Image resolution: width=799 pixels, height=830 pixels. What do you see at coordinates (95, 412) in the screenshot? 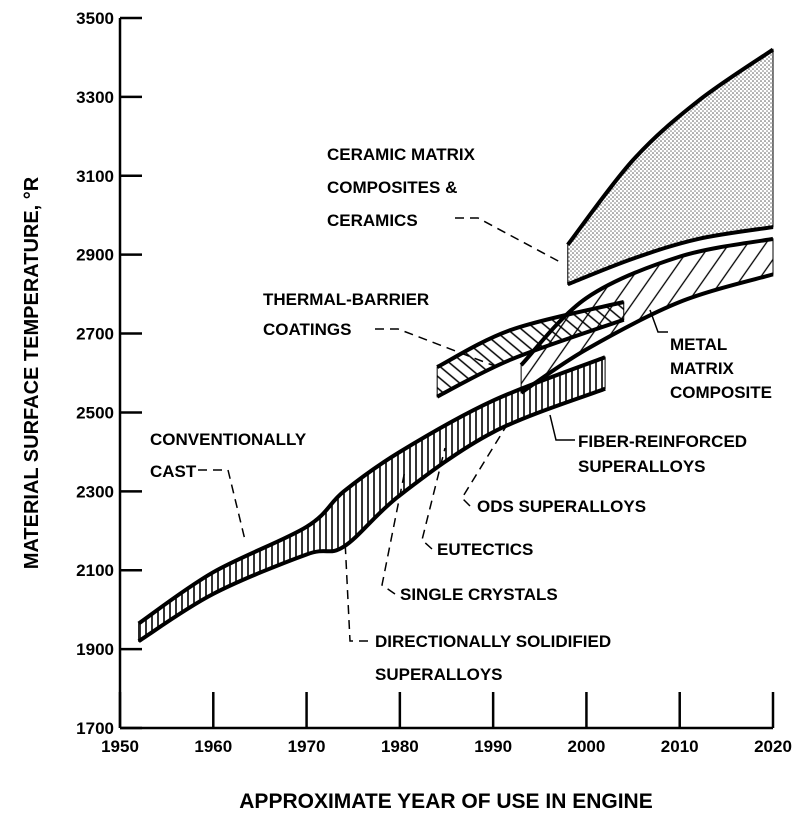
I see `y-tick-label: 2500` at bounding box center [95, 412].